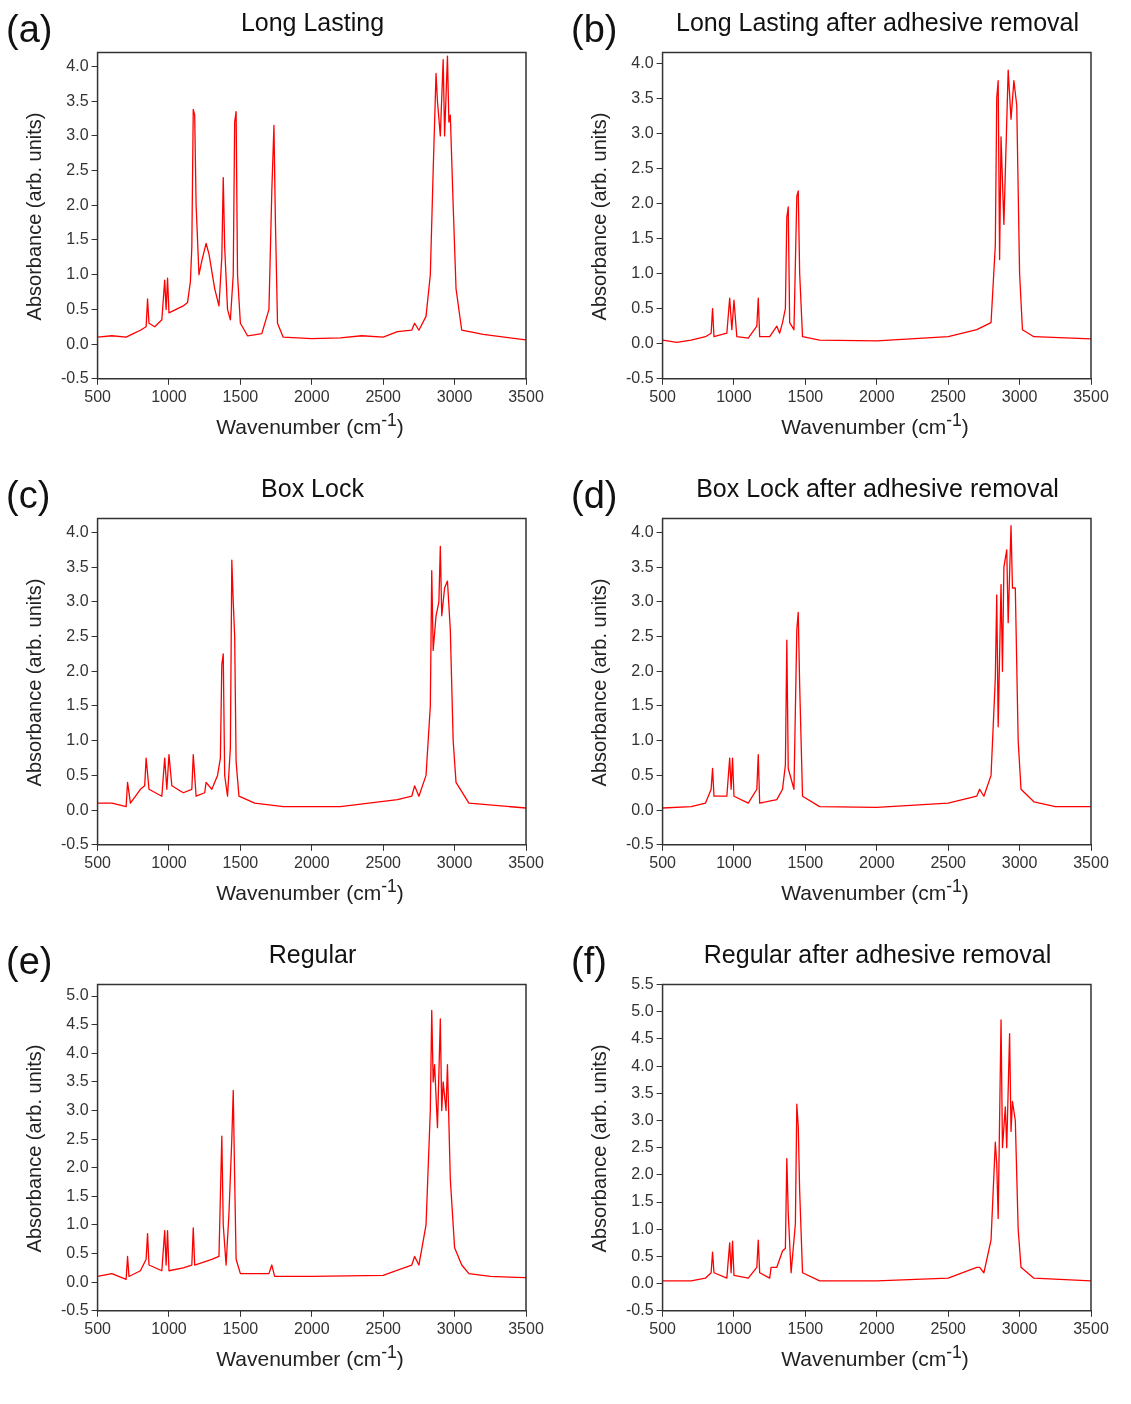  I want to click on chart-title: Regular, so click(312, 954).